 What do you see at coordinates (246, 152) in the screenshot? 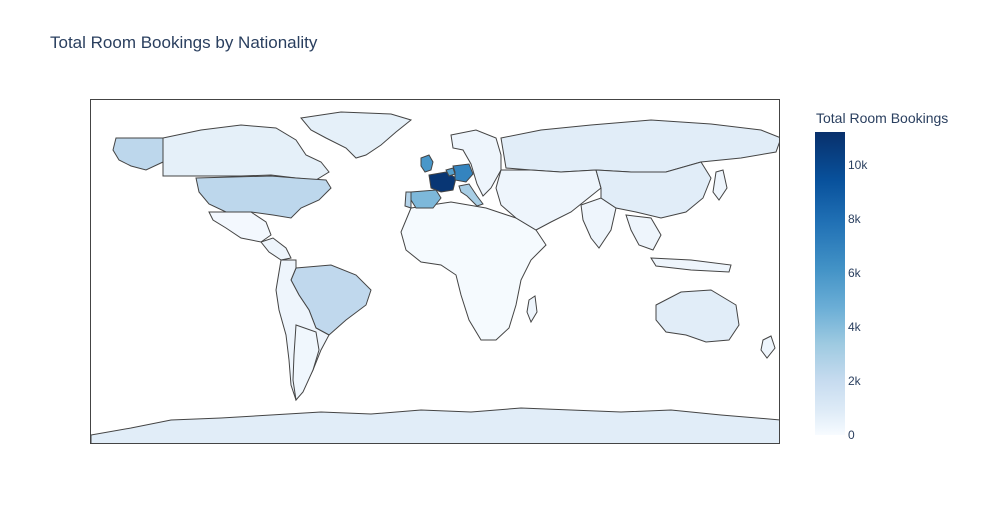
I see `region-canada` at bounding box center [246, 152].